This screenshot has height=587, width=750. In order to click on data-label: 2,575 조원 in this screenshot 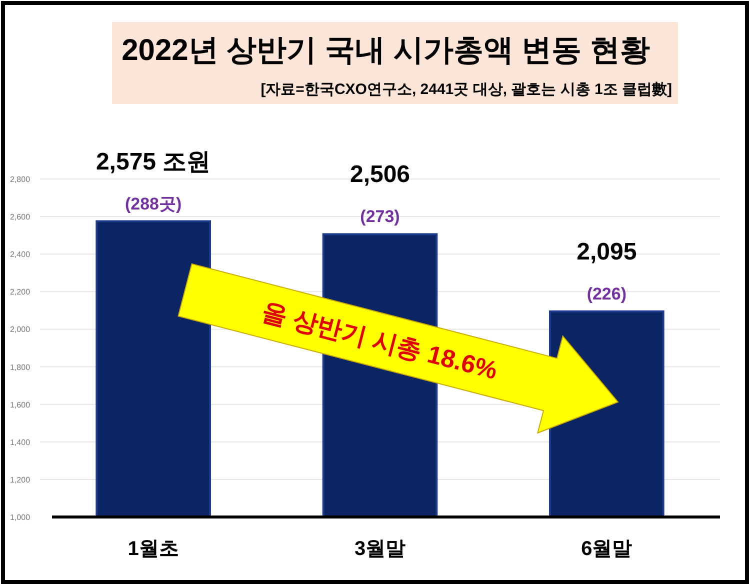, I will do `click(153, 162)`.